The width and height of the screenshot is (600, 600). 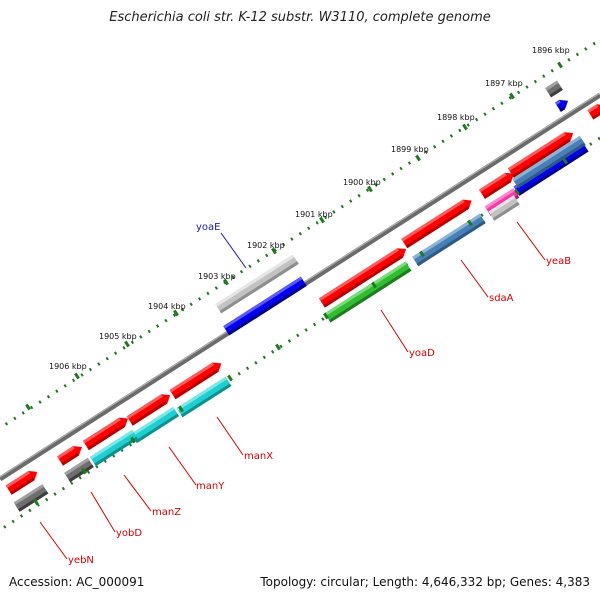 What do you see at coordinates (210, 486) in the screenshot?
I see `gene-label-manY: manY` at bounding box center [210, 486].